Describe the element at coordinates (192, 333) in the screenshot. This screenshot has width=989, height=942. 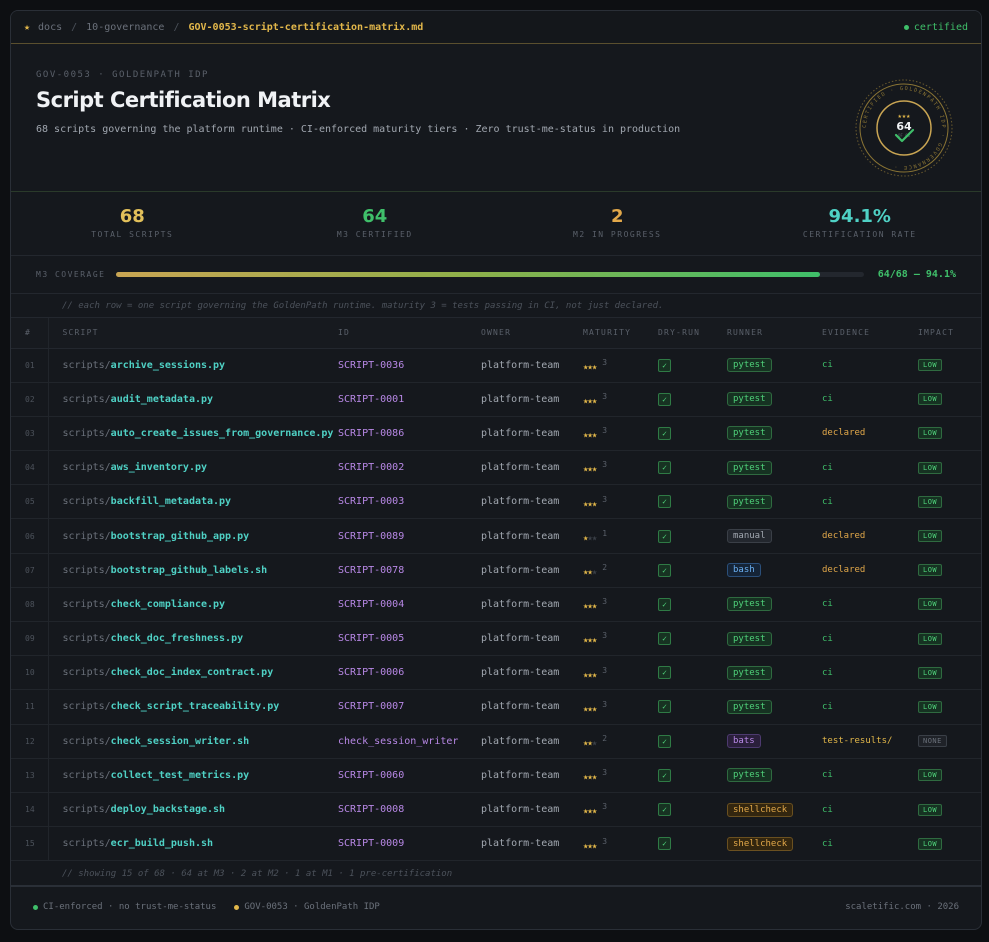
I see `col-header-script: SCRIPT` at that location.